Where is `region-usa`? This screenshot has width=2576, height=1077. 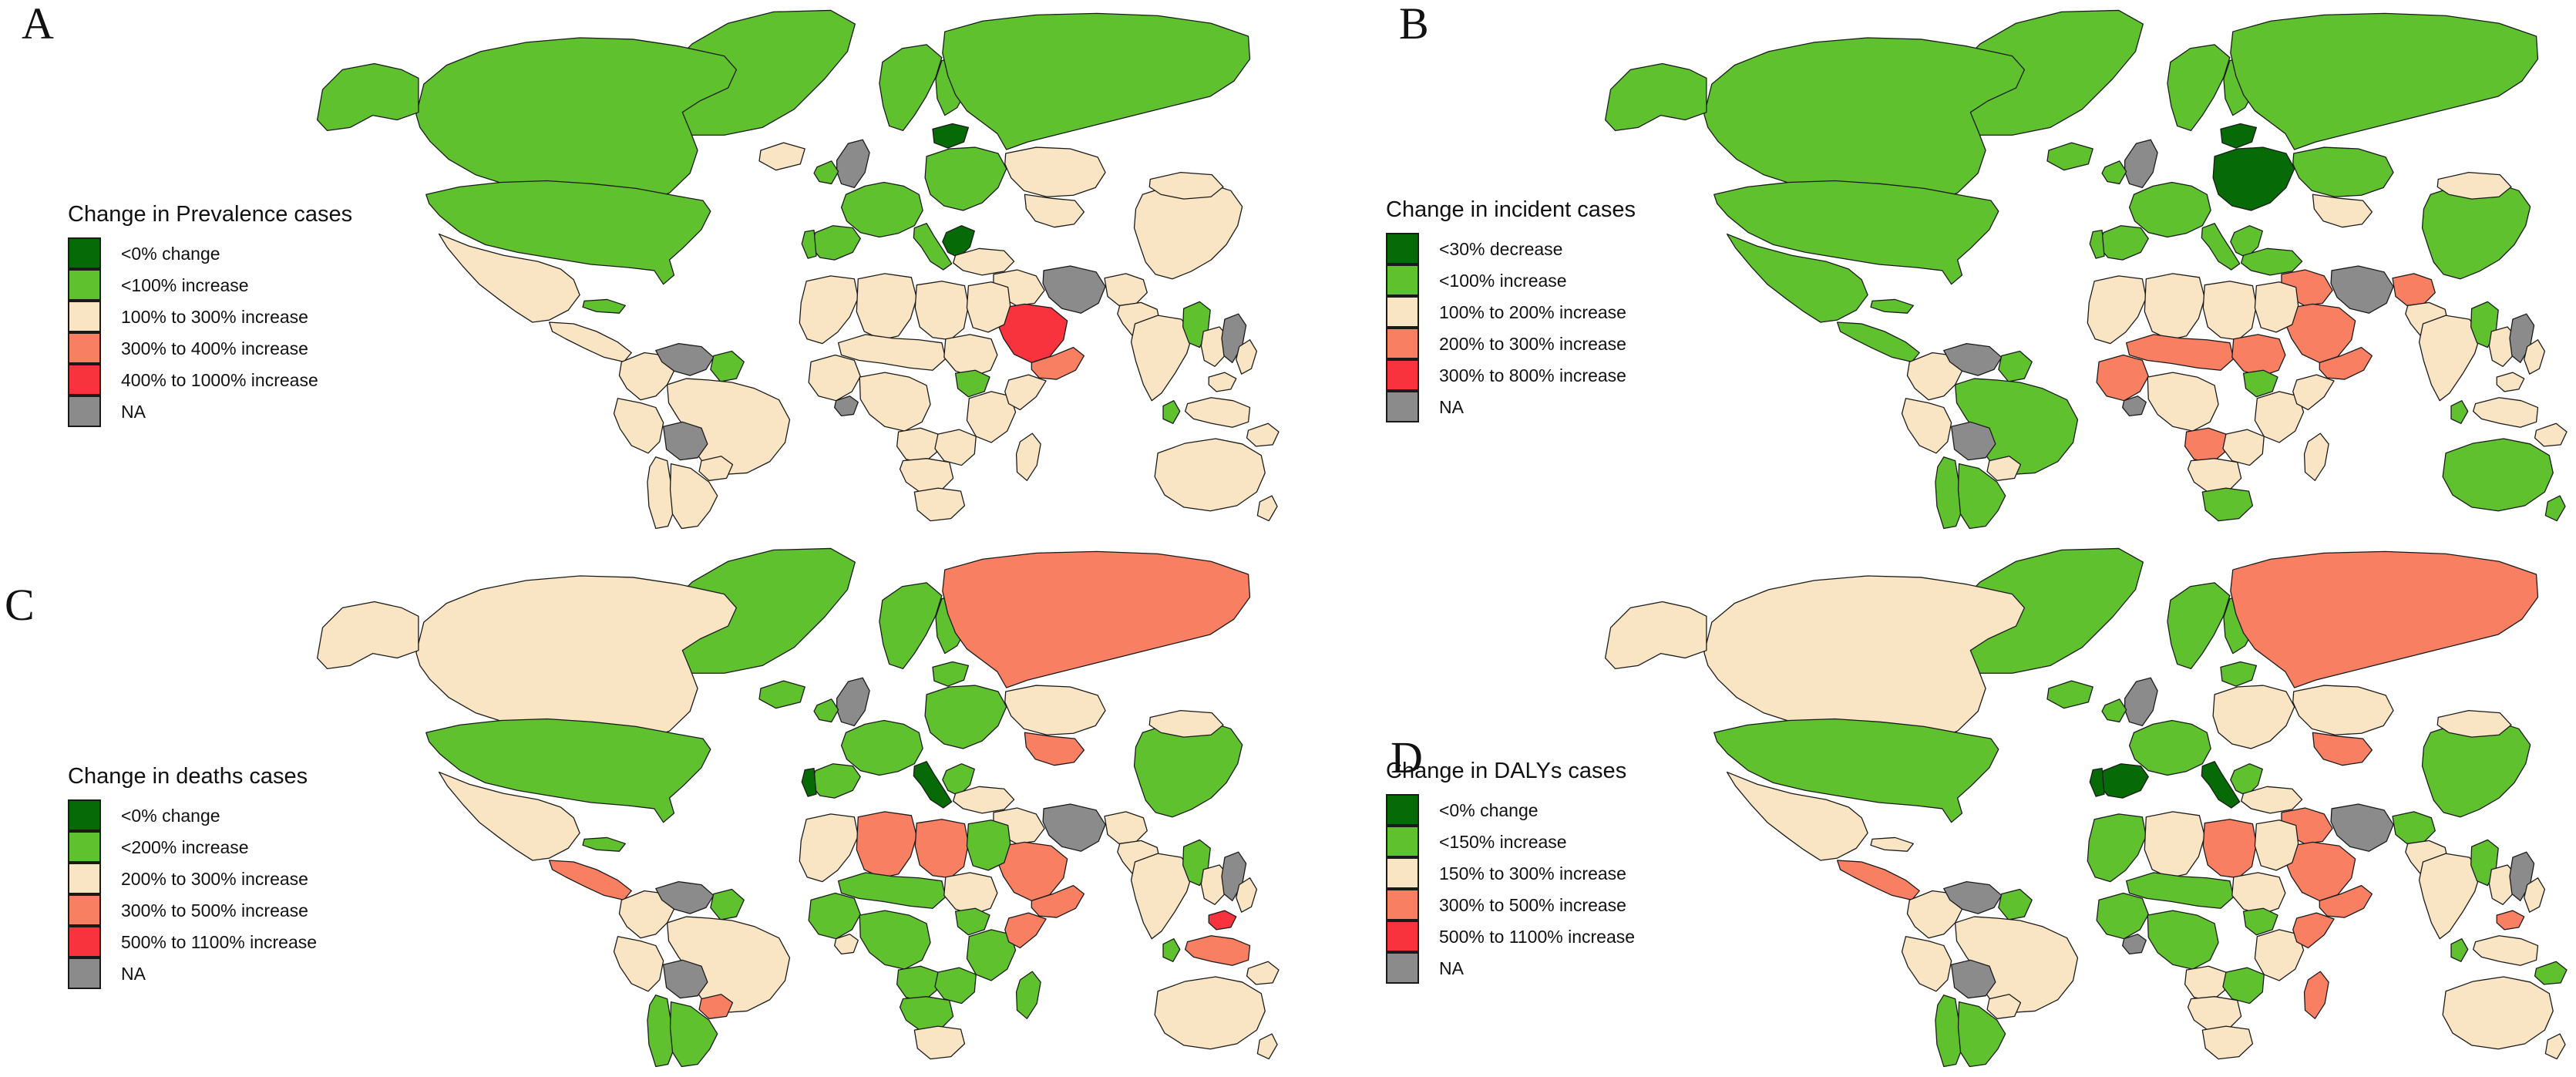
region-usa is located at coordinates (1856, 232).